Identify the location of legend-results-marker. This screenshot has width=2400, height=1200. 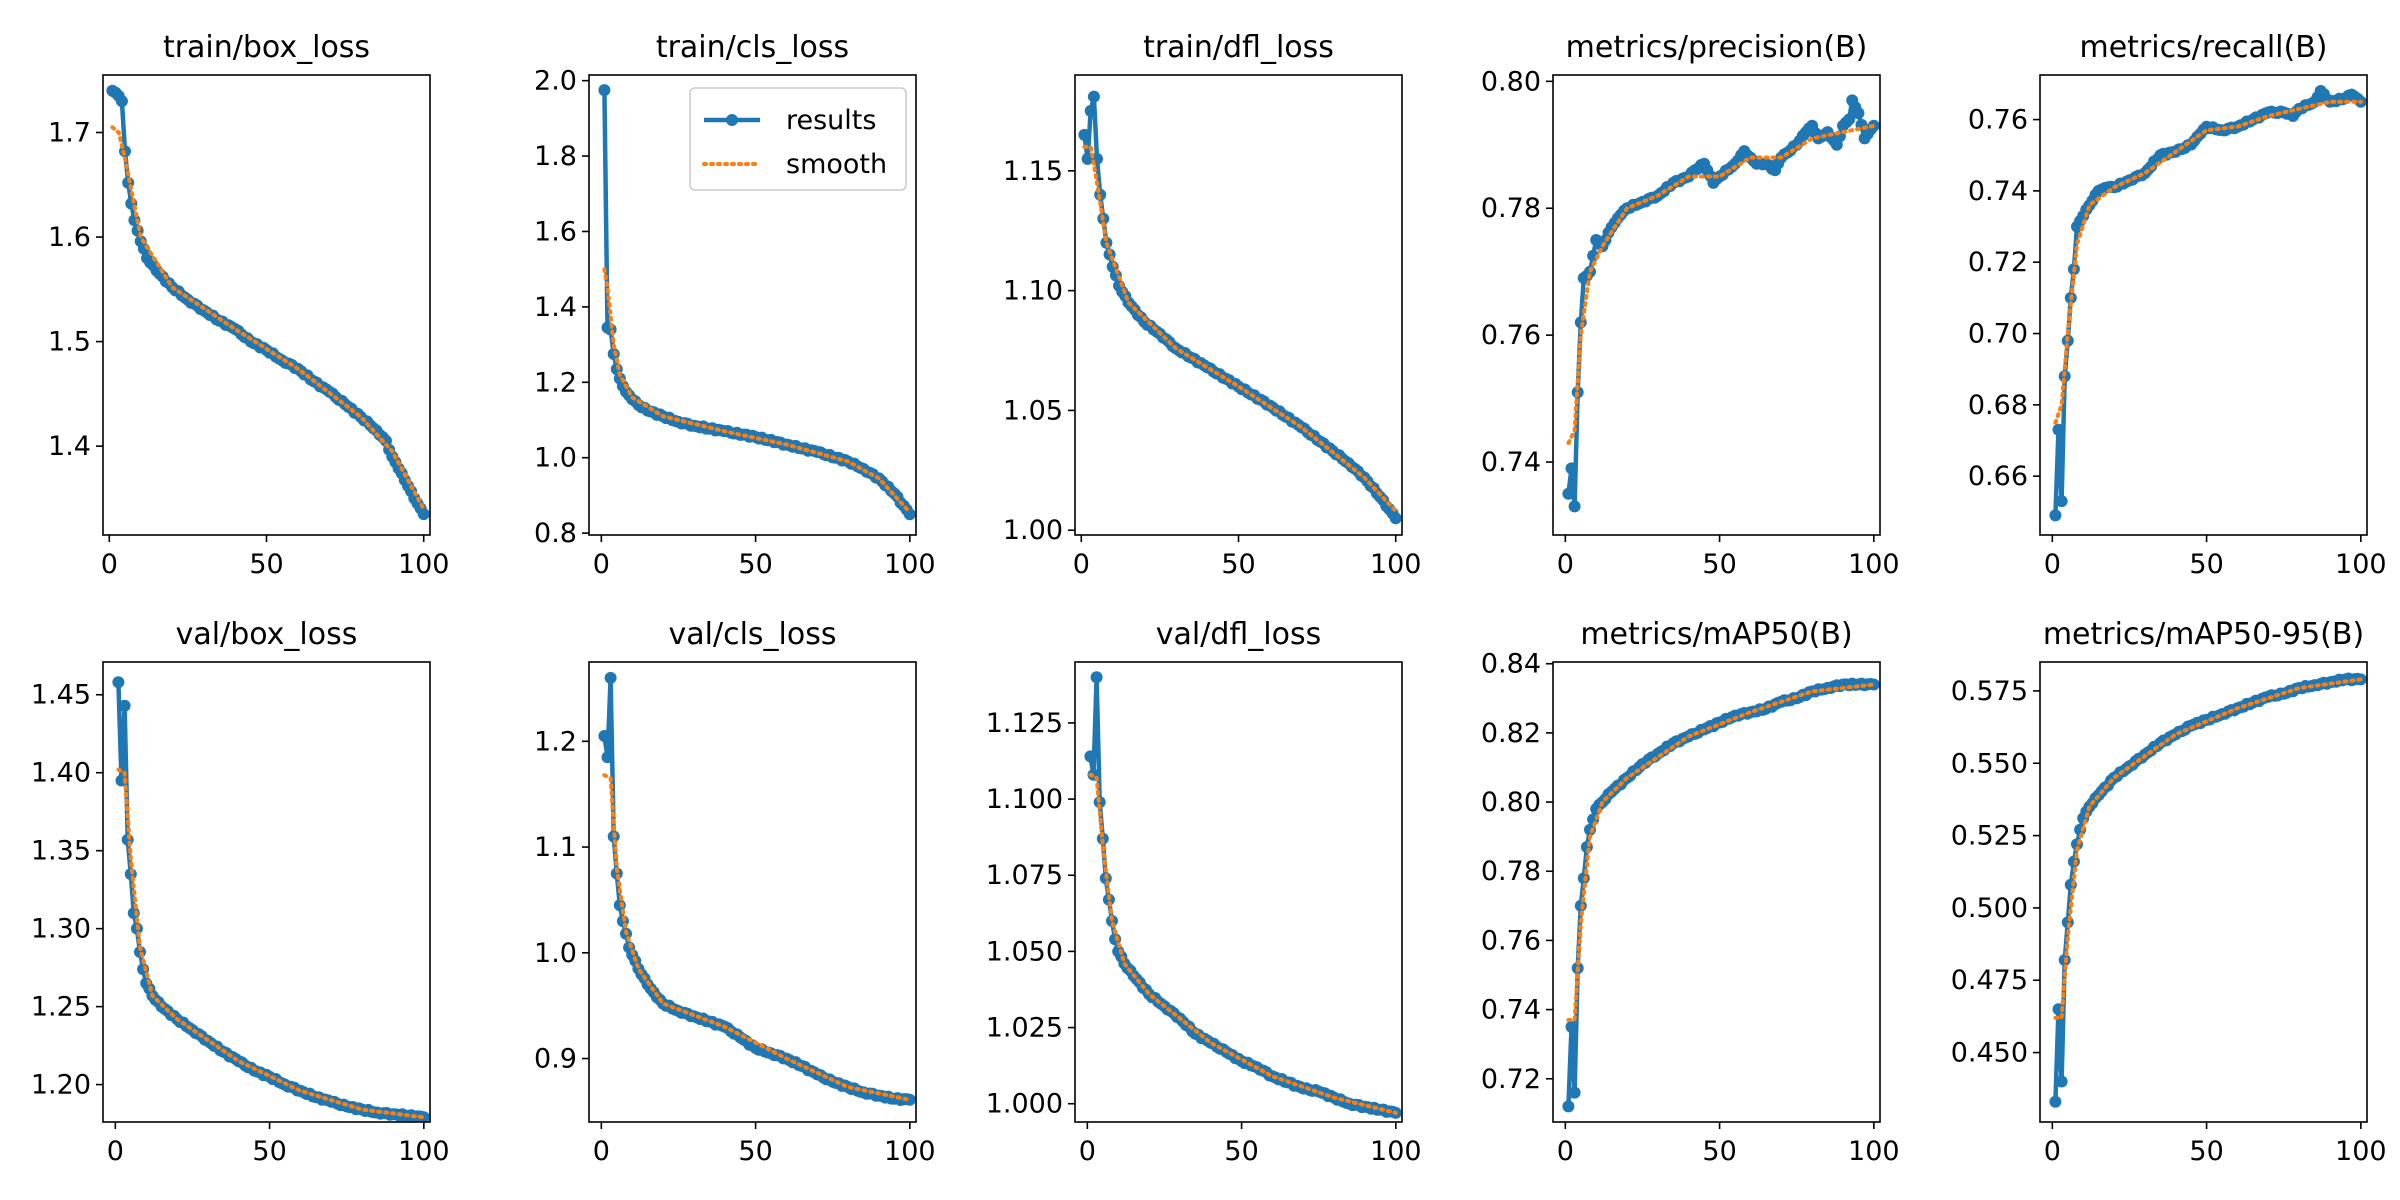
(732, 120).